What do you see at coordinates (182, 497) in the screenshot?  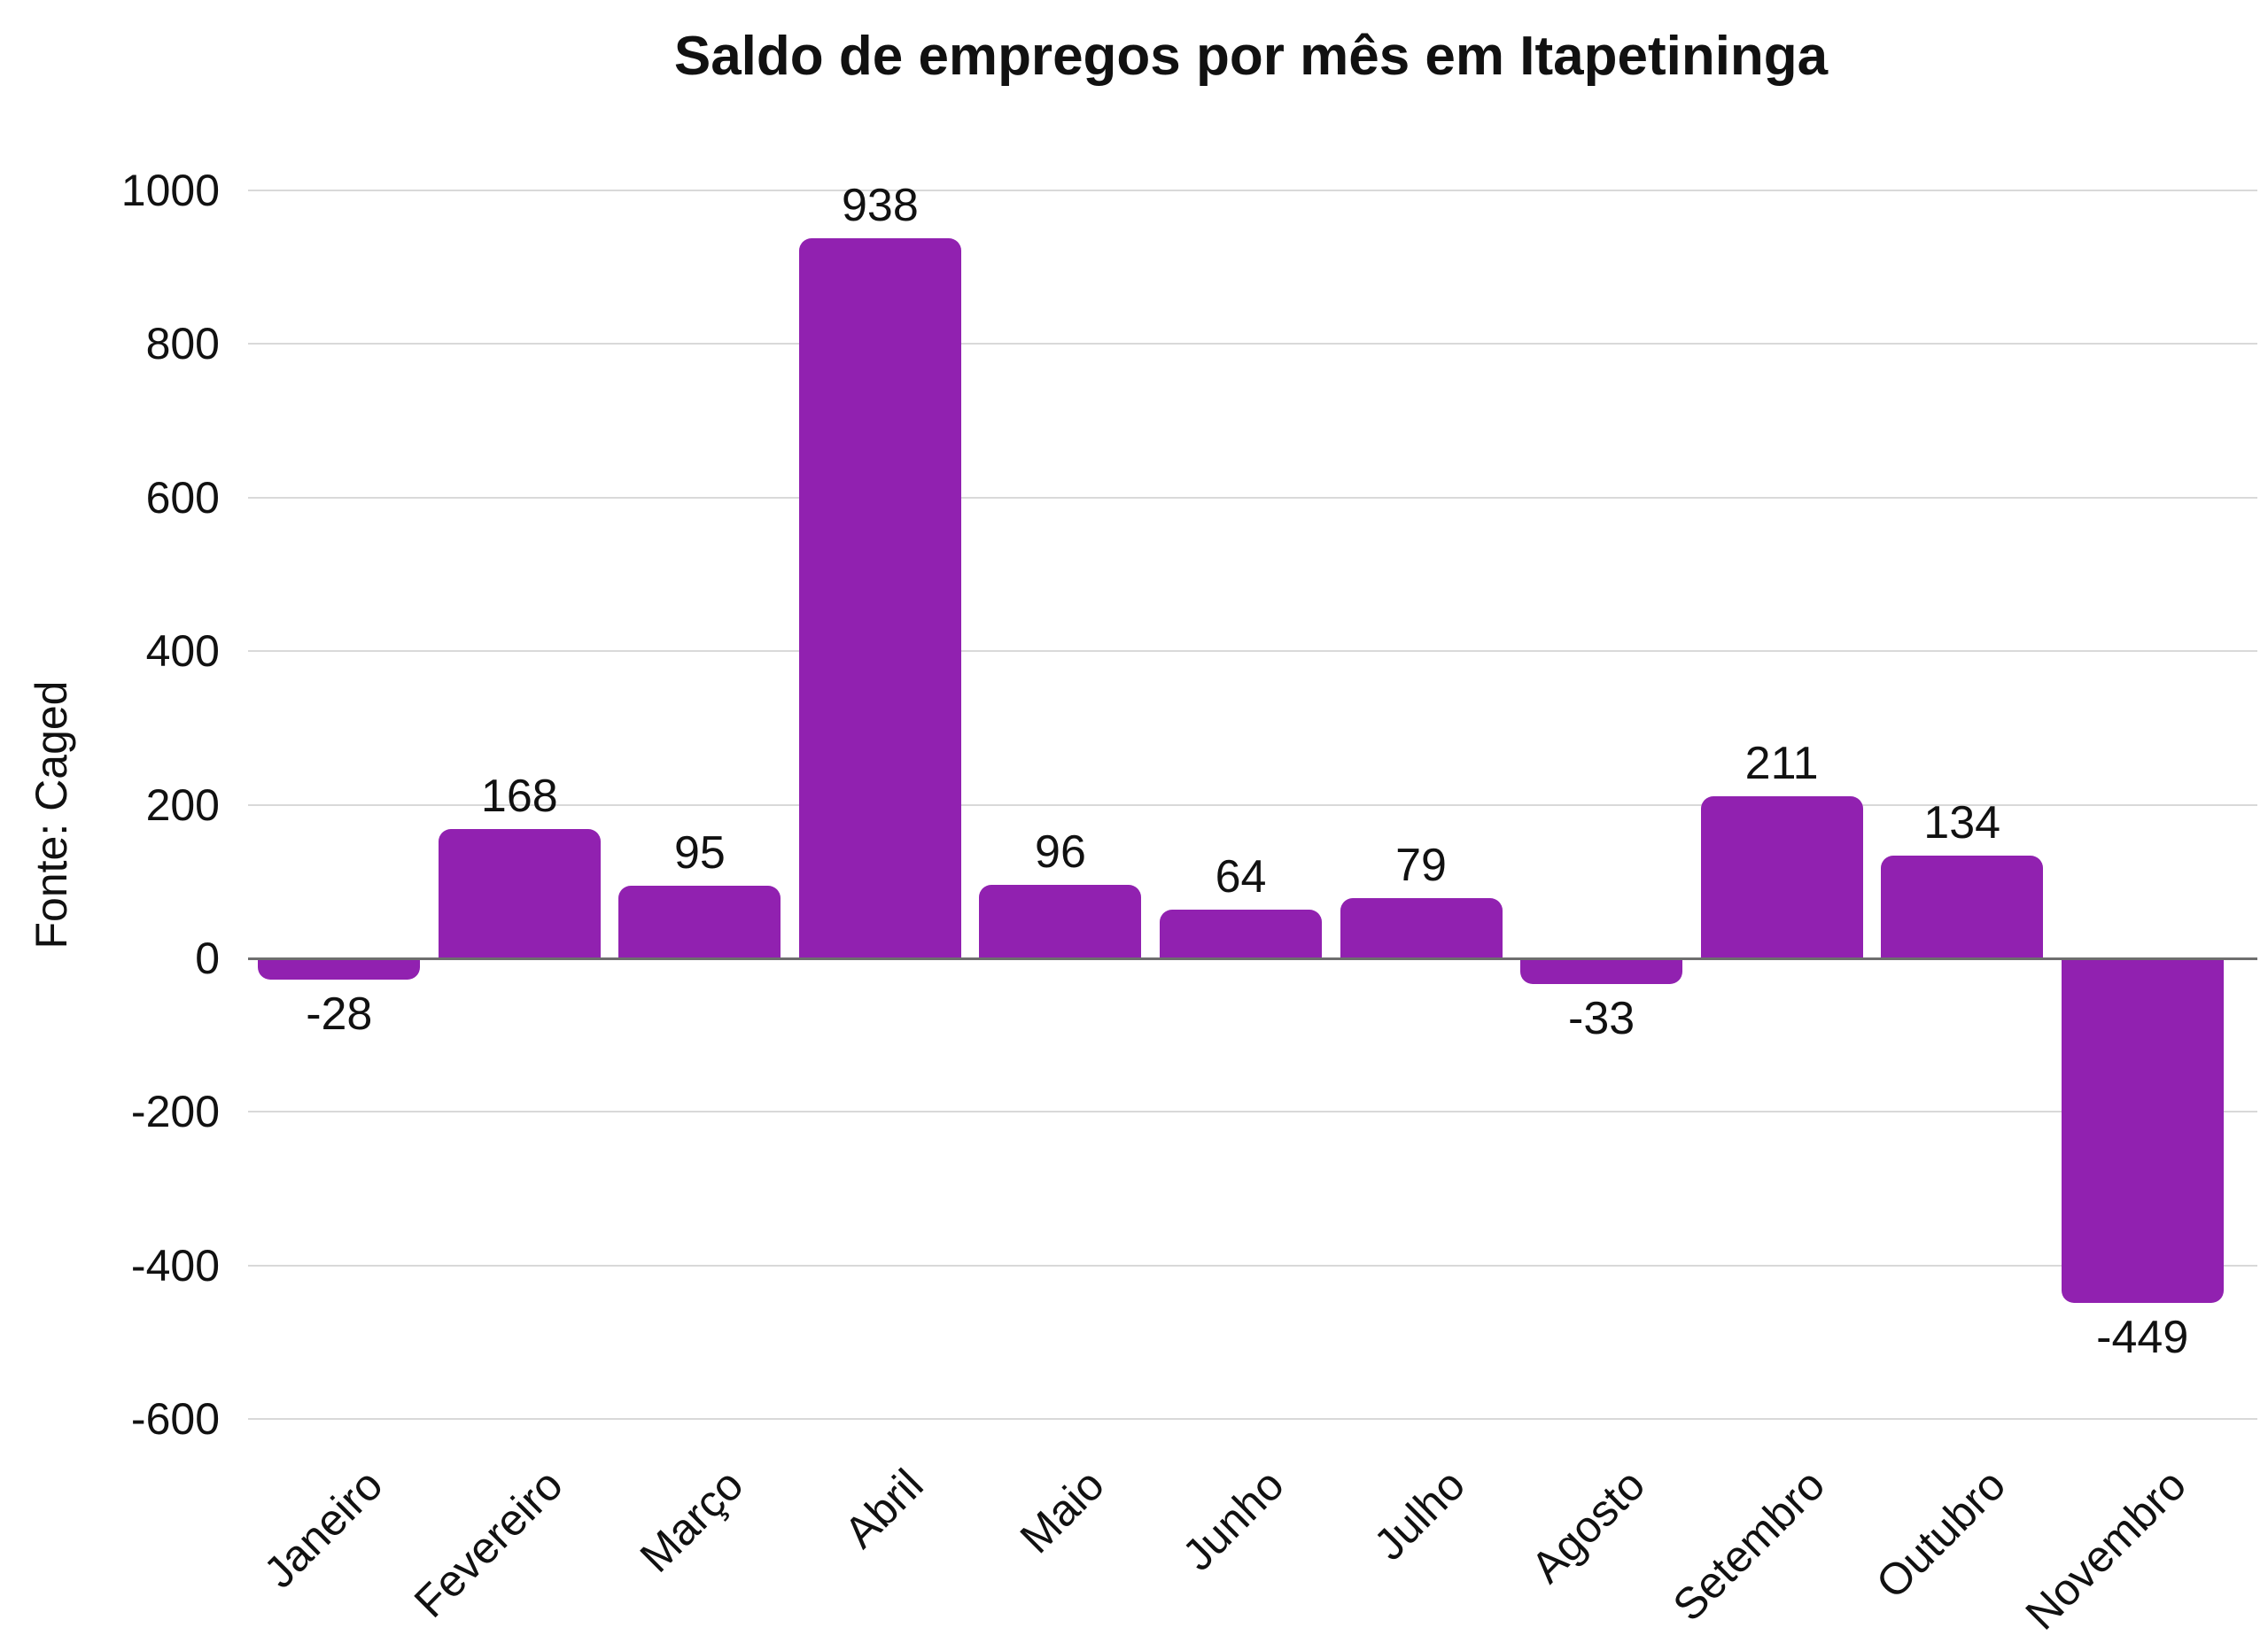 I see `y-tick-label: 600` at bounding box center [182, 497].